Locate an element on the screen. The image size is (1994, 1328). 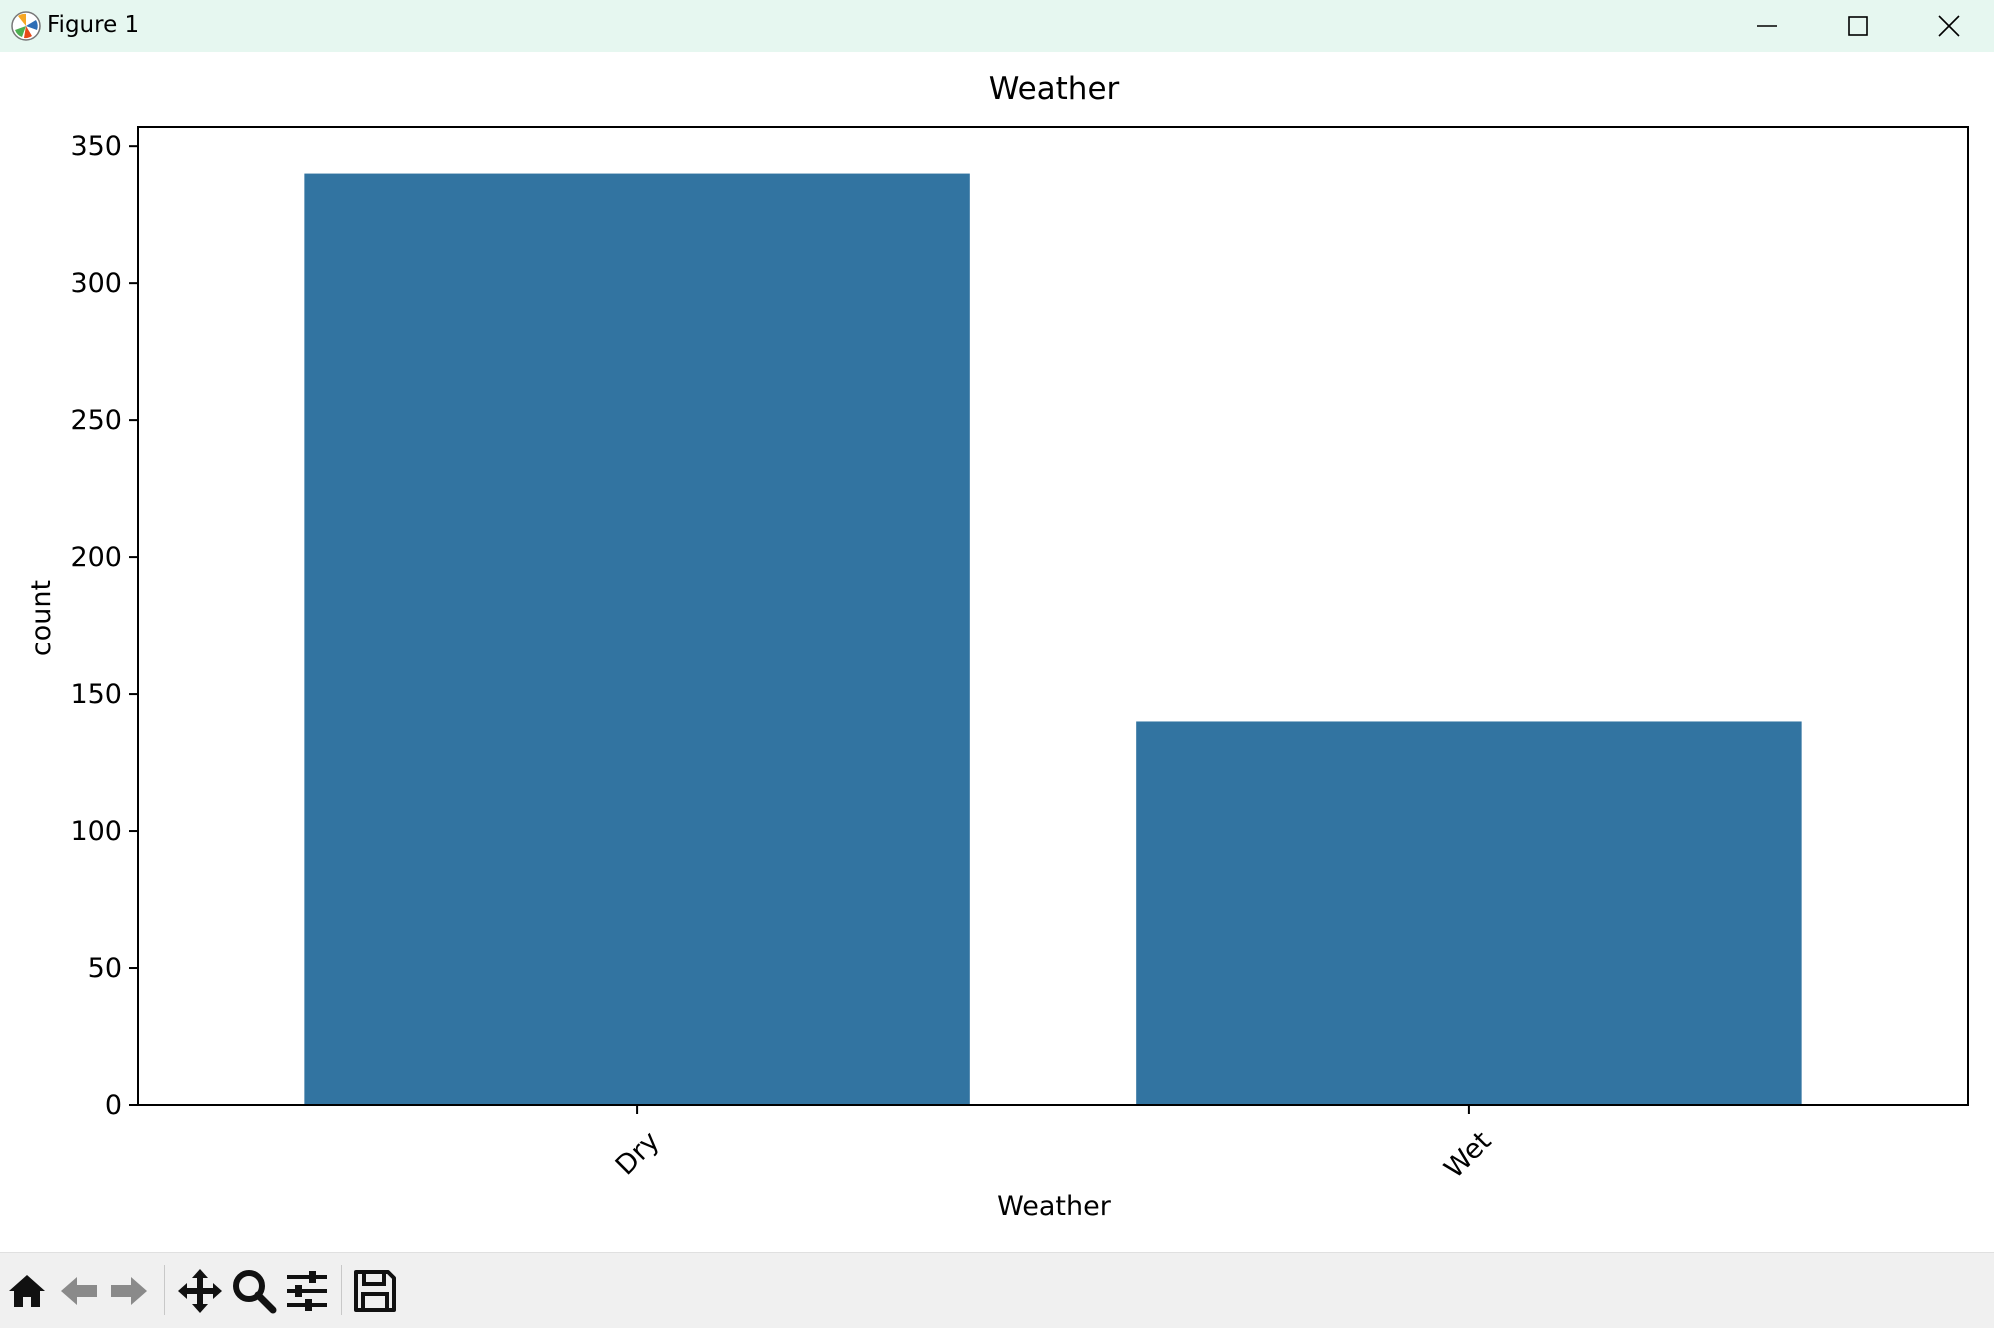
y-tick-label: 250 is located at coordinates (96, 420).